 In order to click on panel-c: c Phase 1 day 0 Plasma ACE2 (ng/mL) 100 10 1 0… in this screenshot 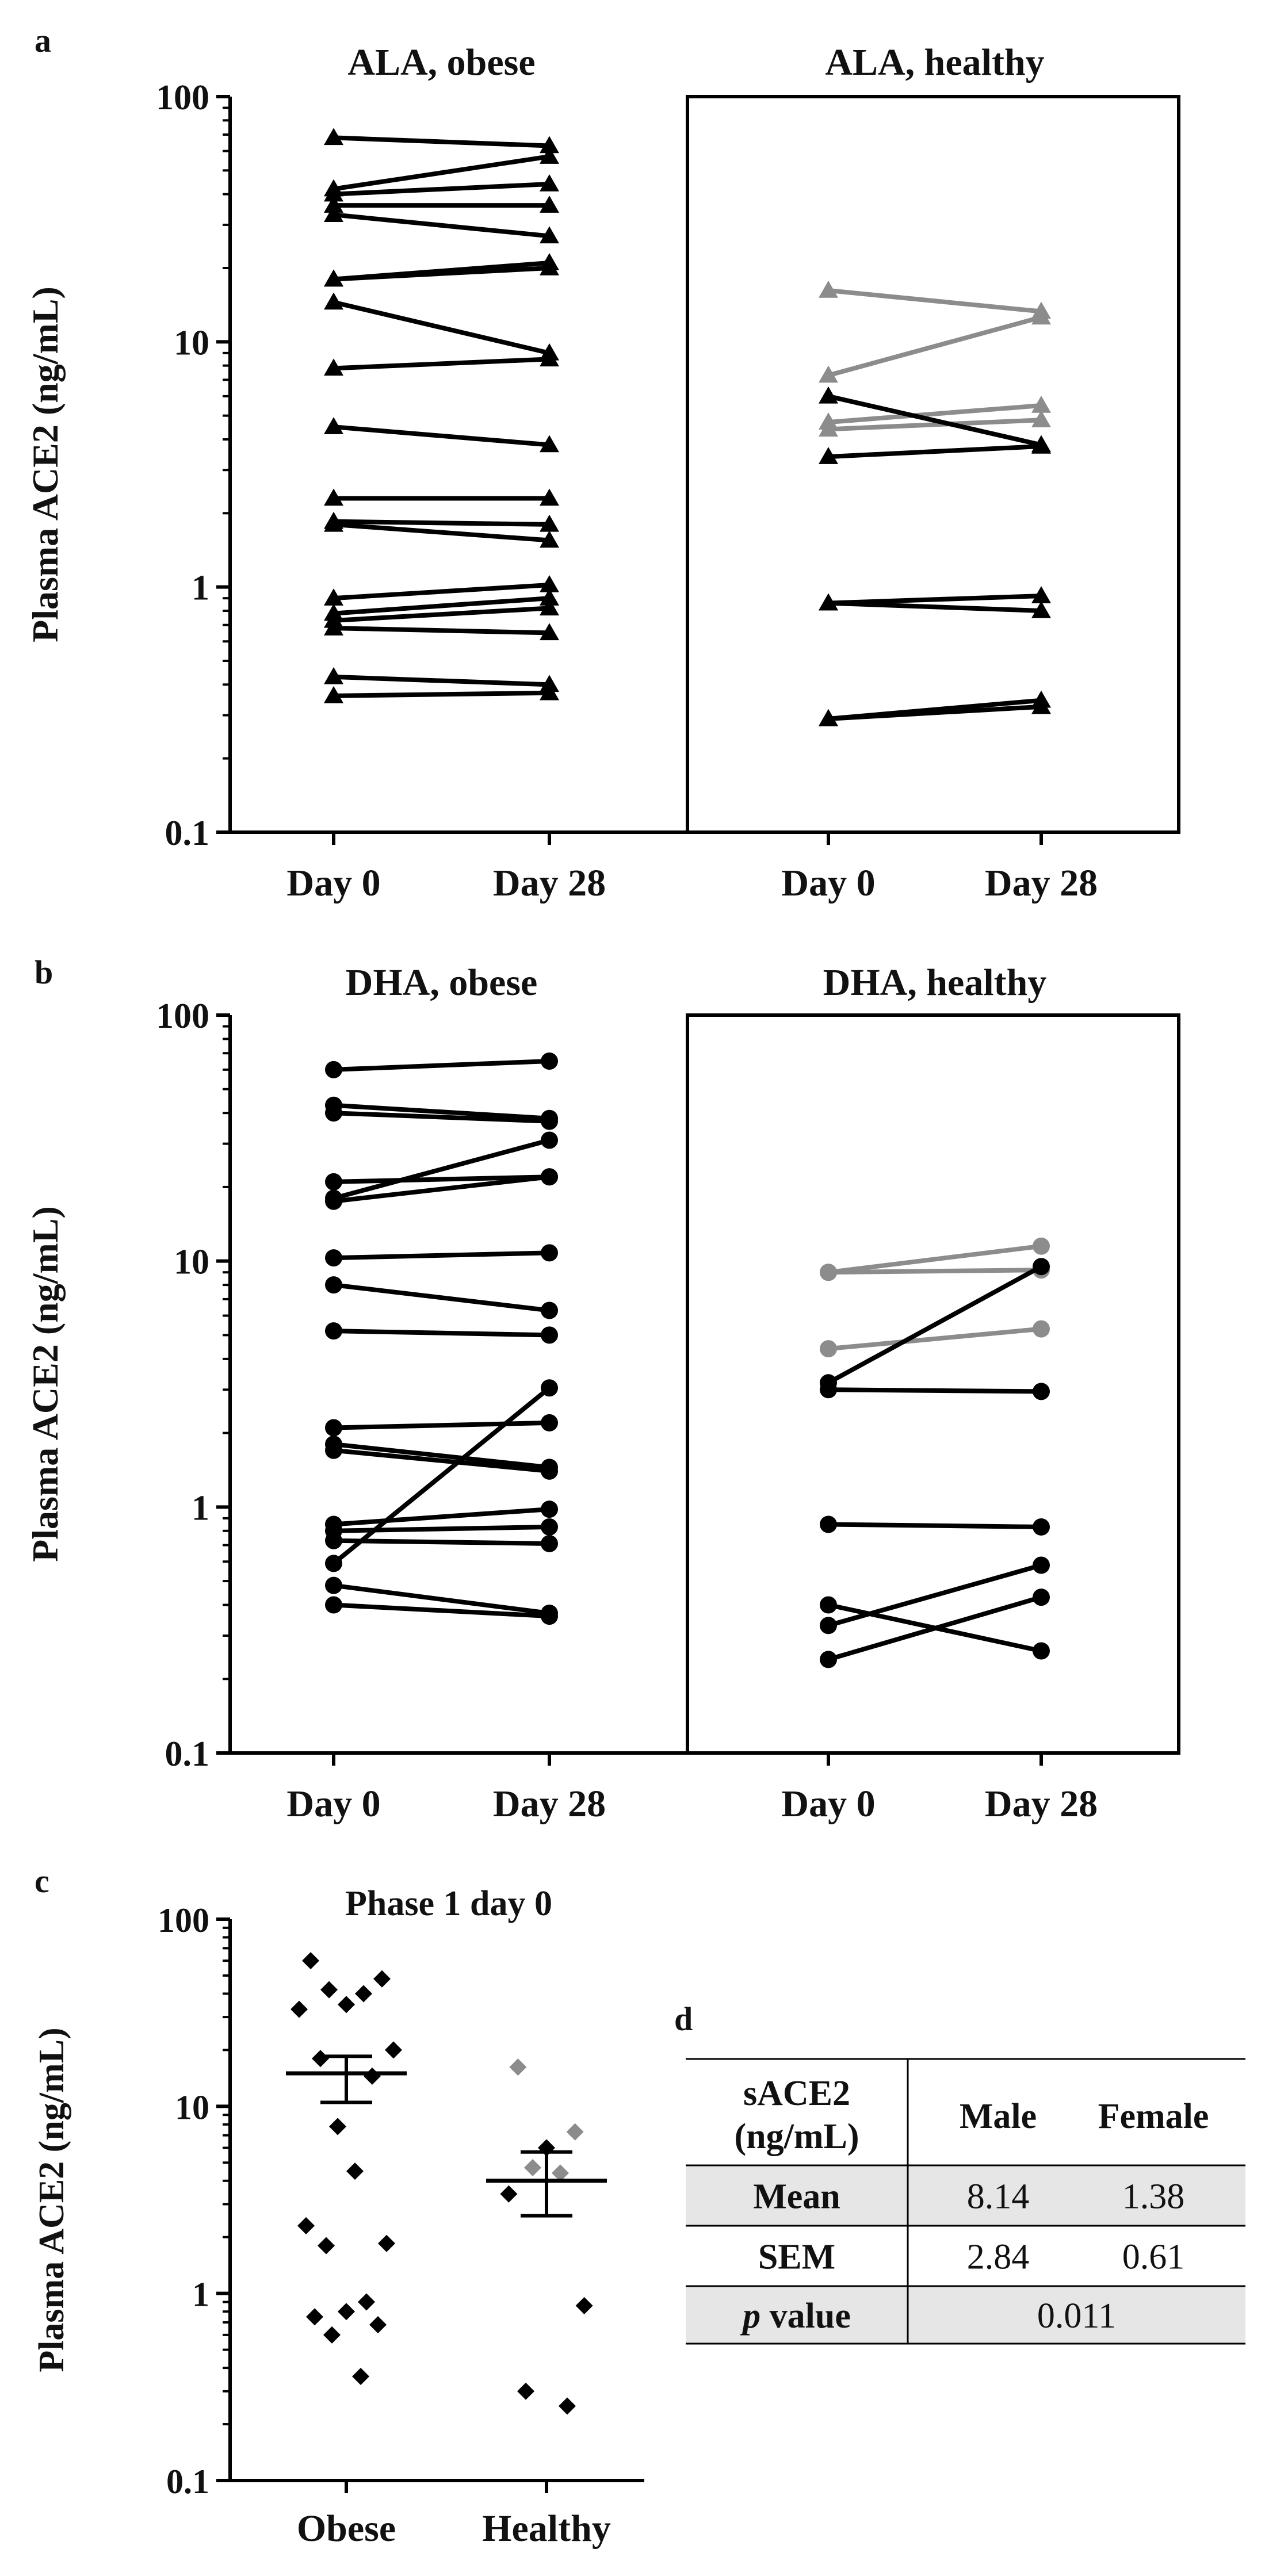, I will do `click(338, 2206)`.